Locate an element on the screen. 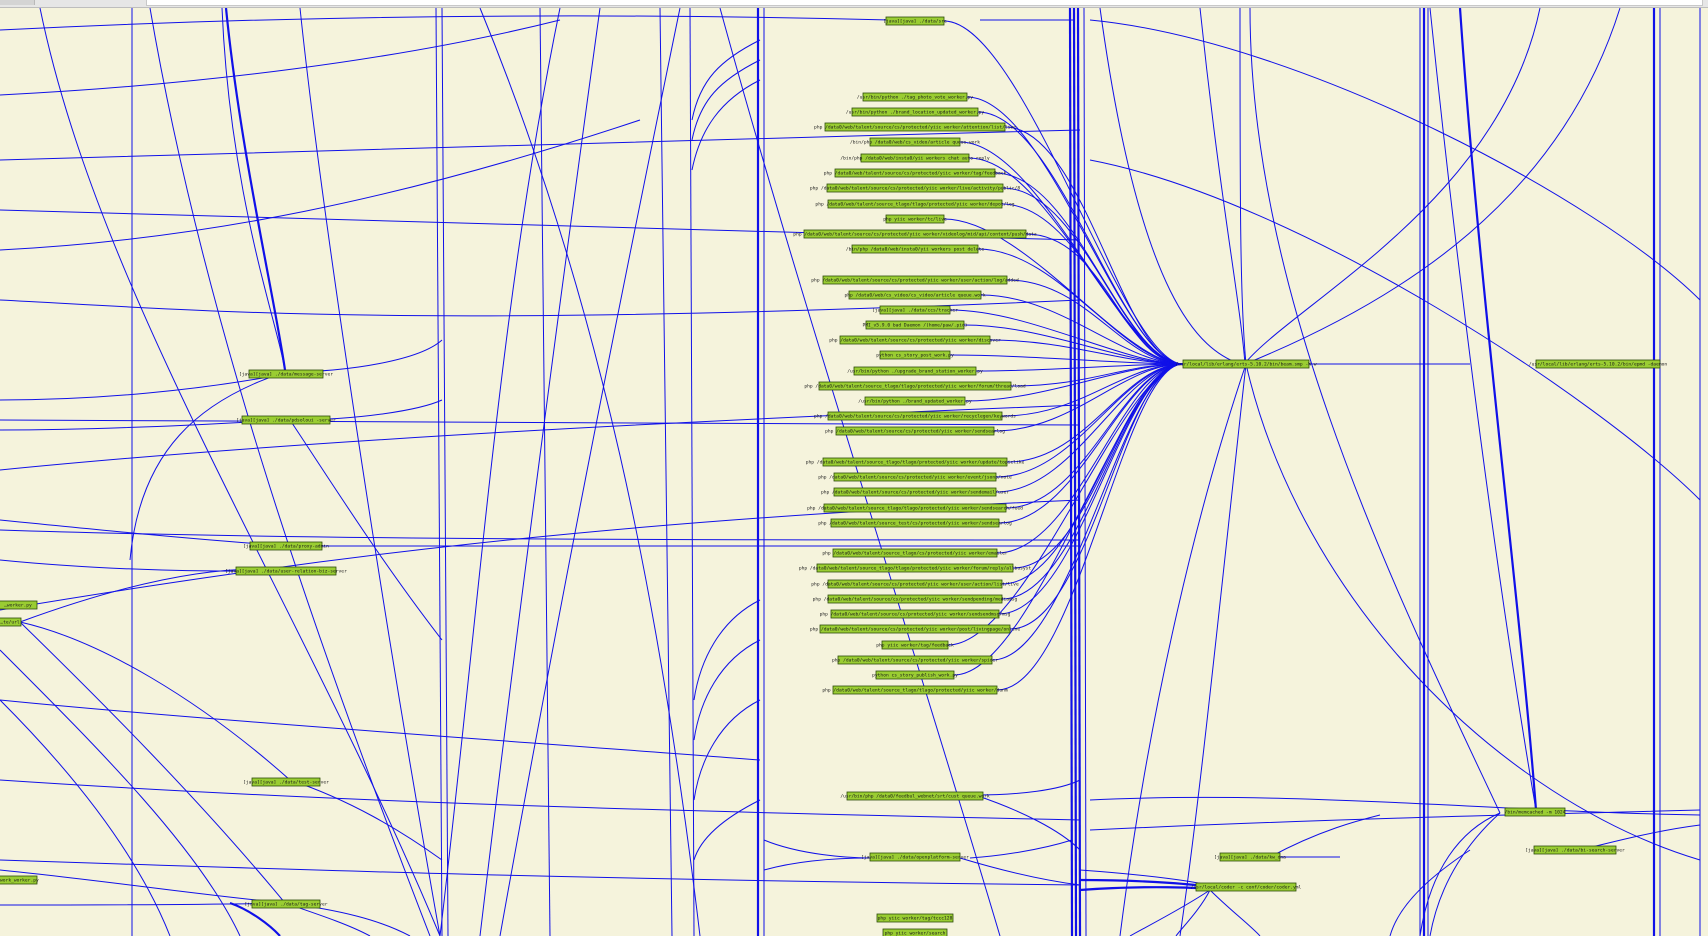  graph-node: …te/url is located at coordinates (11, 622).